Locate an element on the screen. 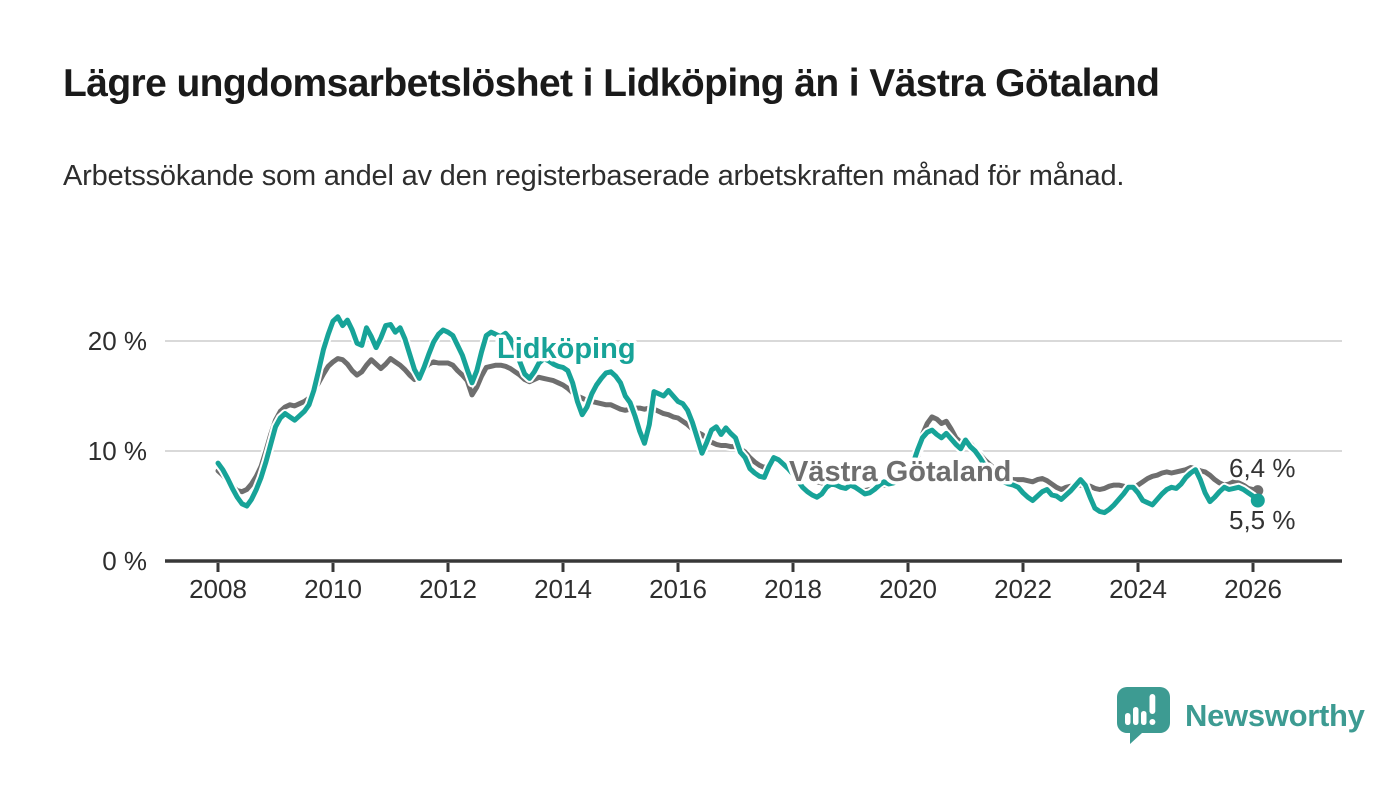 This screenshot has height=794, width=1400. x-axis-label: 2012 is located at coordinates (448, 589).